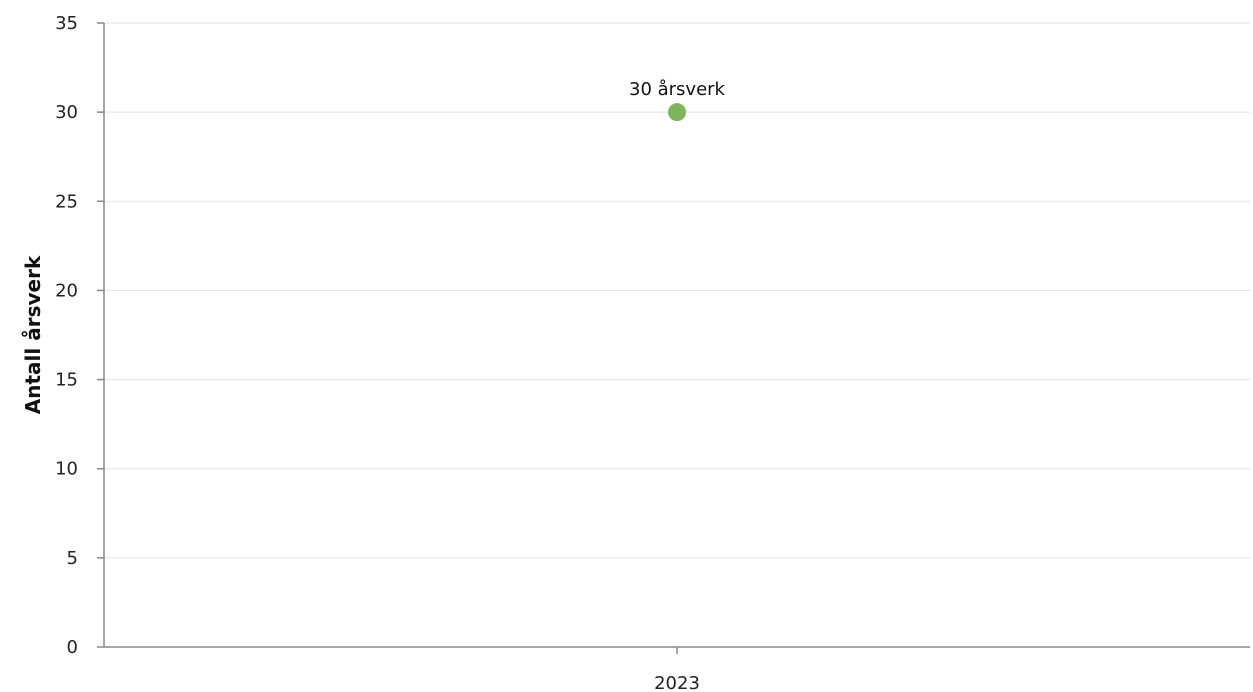 This screenshot has height=692, width=1253. Describe the element at coordinates (66, 290) in the screenshot. I see `y-tick-label: 20` at that location.